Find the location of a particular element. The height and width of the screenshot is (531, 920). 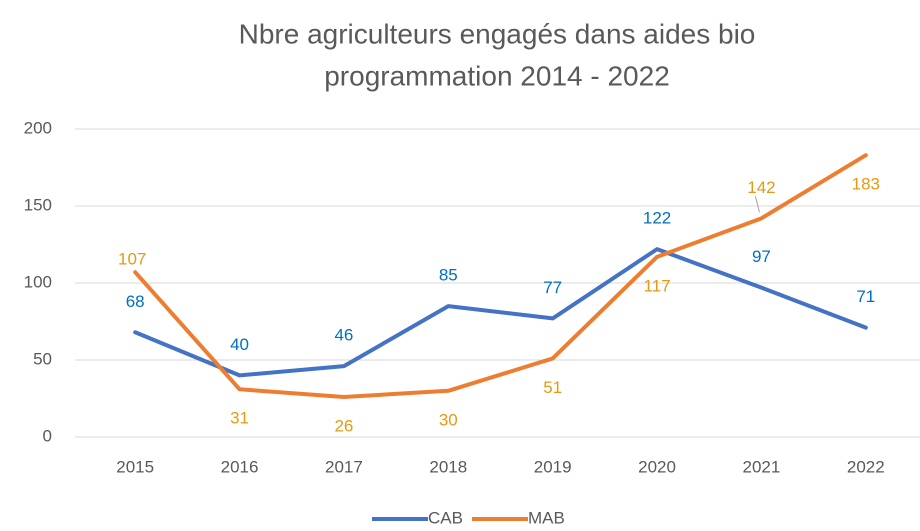

data-label: 26 is located at coordinates (343, 425).